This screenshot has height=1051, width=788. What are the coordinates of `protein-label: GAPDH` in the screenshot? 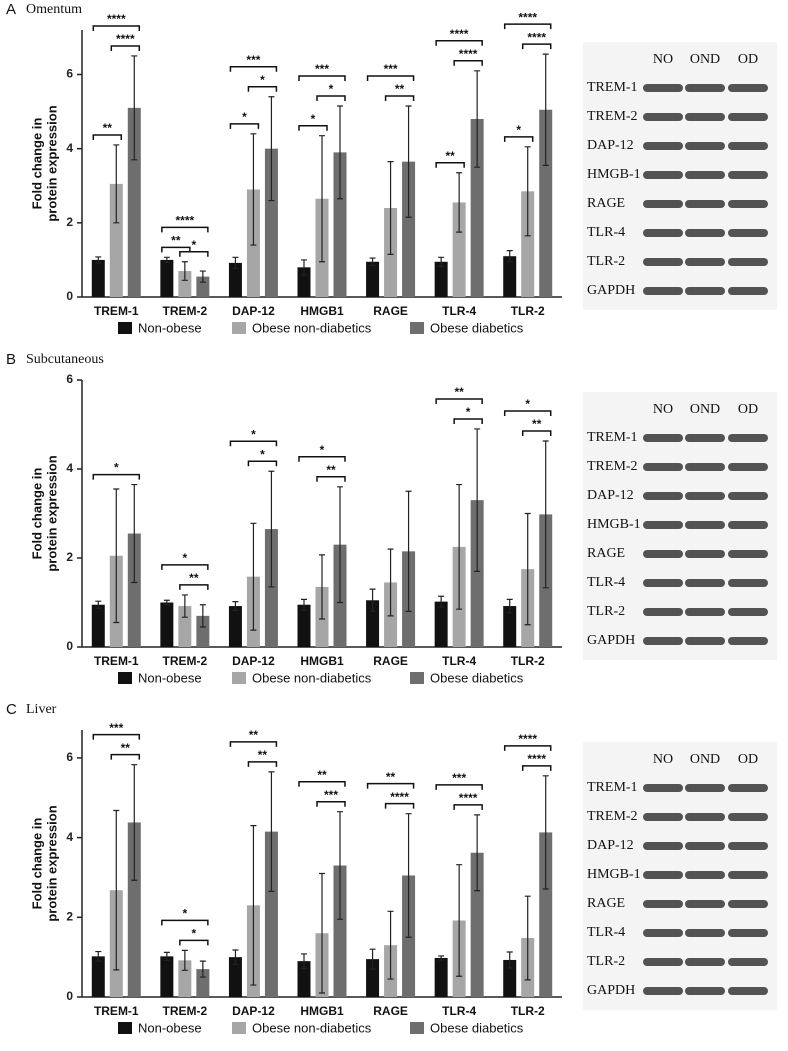 It's located at (611, 290).